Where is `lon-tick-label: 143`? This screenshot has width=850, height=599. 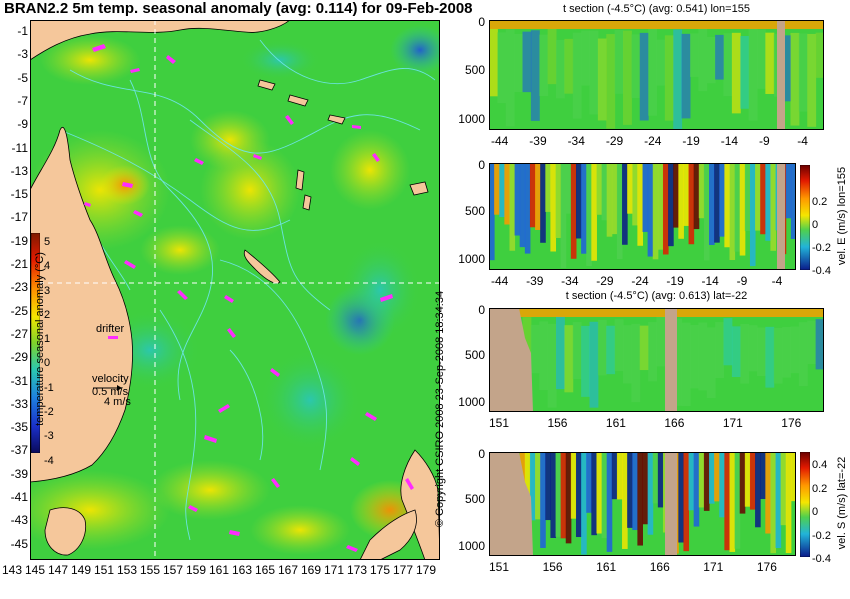
lon-tick-label: 143 is located at coordinates (12, 570).